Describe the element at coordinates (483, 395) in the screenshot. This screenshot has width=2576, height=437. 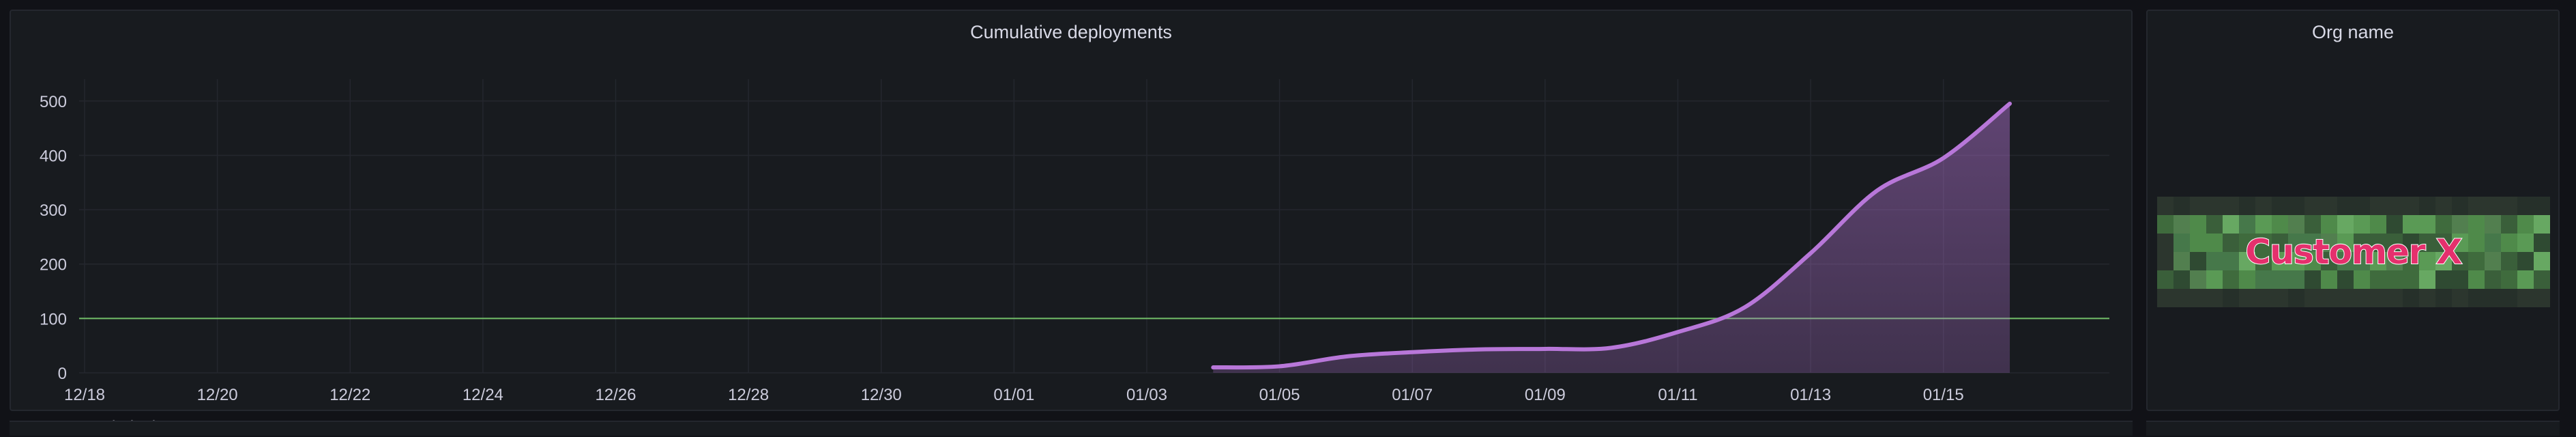
I see `x-tick-label: 12/24` at that location.